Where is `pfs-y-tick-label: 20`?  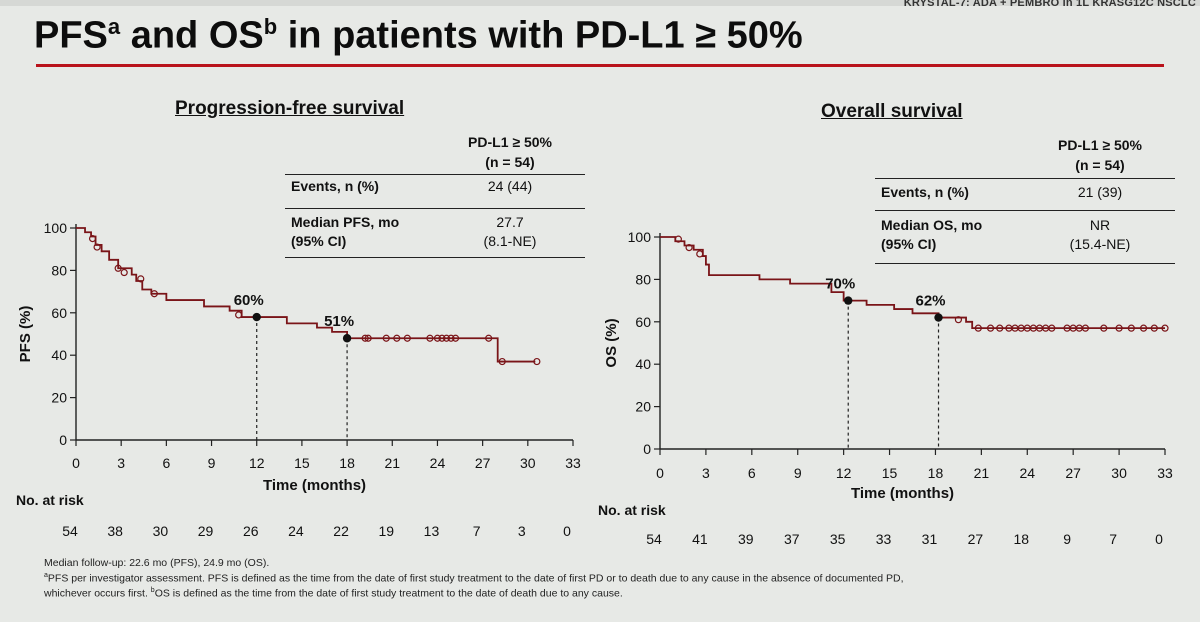 pfs-y-tick-label: 20 is located at coordinates (59, 398).